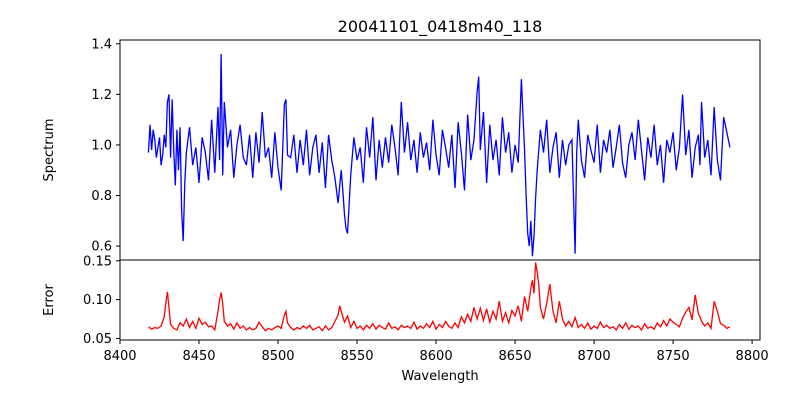  What do you see at coordinates (277, 356) in the screenshot?
I see `x-tick-label: 8500` at bounding box center [277, 356].